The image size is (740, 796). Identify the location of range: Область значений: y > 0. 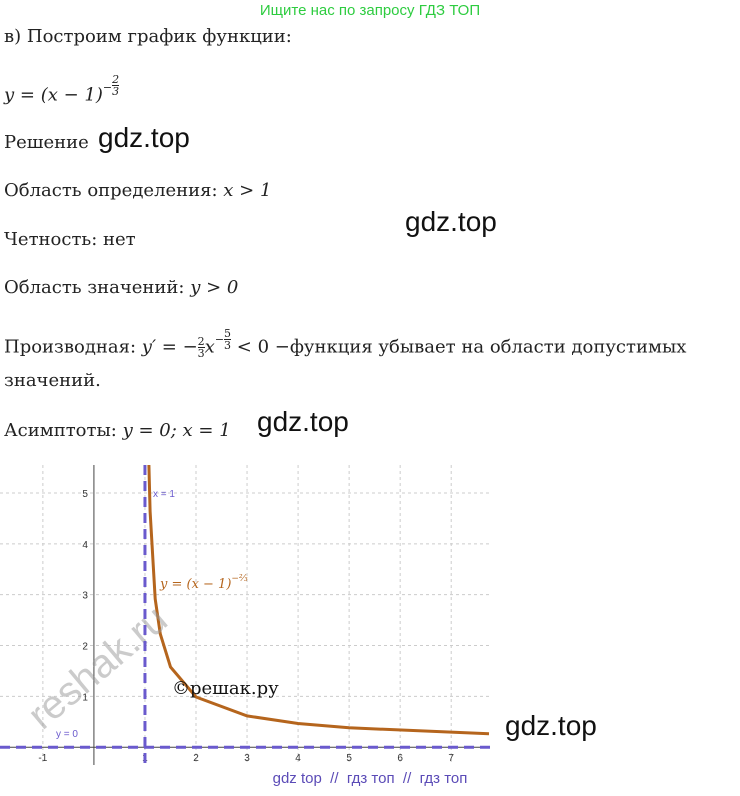
(121, 287).